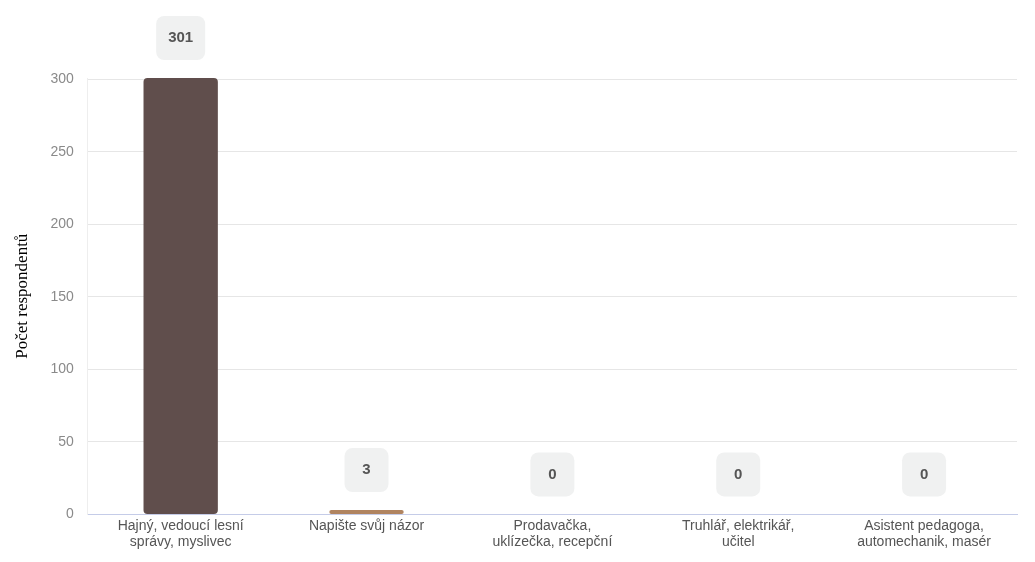 This screenshot has width=1035, height=562. I want to click on x-tick-label: Asistent pedagoga, automechanik, masér, so click(924, 533).